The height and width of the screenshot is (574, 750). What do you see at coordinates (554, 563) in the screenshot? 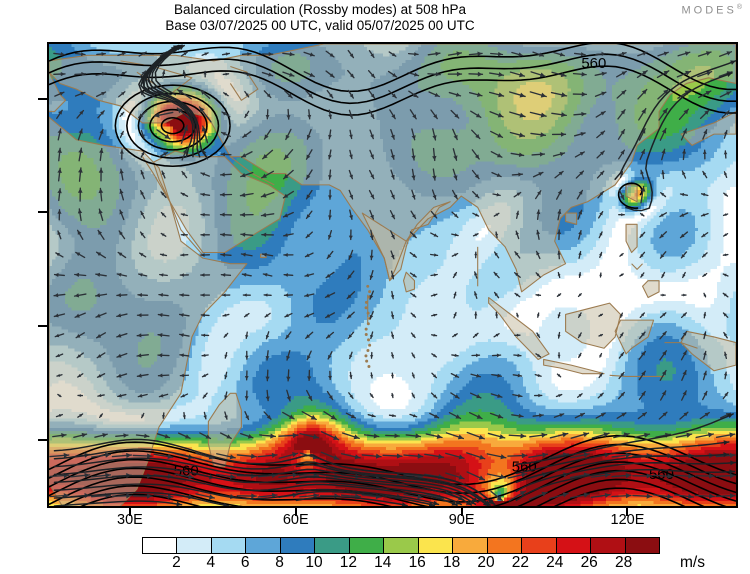
I see `colorbar-tick-24: 24` at bounding box center [554, 563].